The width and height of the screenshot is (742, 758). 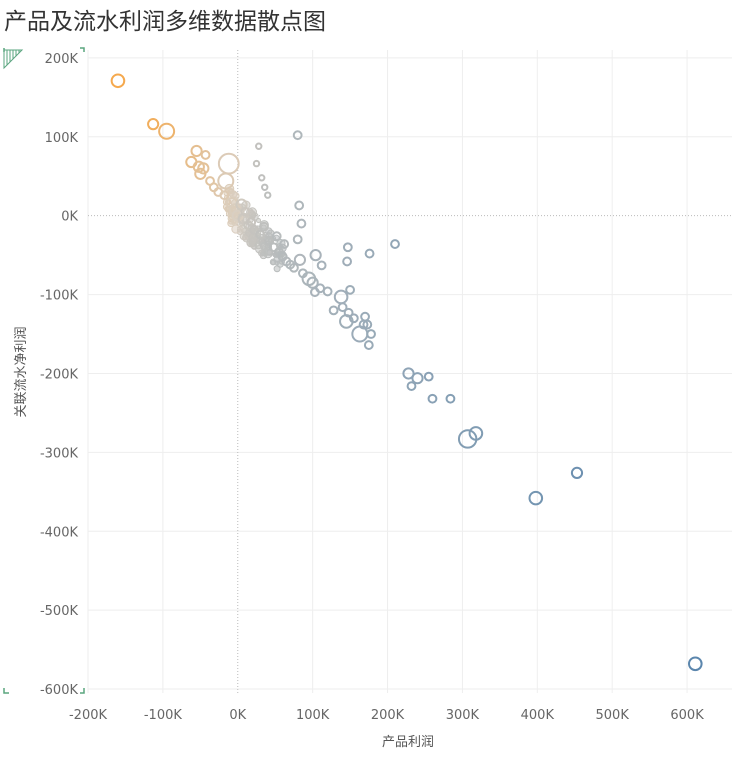 I want to click on y-tick-label: 0K, so click(x=69, y=217).